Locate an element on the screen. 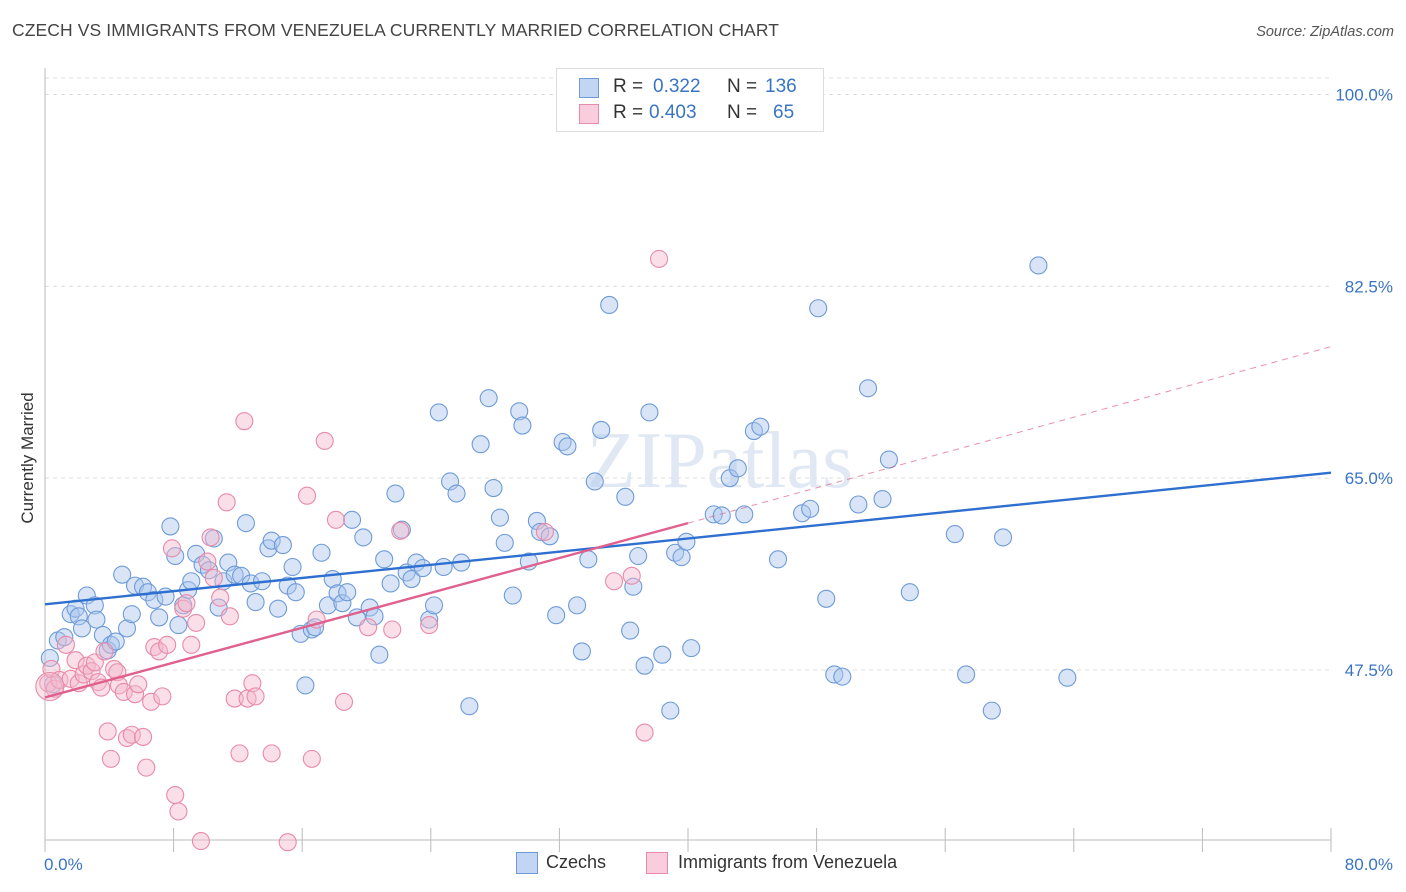 The image size is (1406, 892). legend-n-label: N = is located at coordinates (742, 86).